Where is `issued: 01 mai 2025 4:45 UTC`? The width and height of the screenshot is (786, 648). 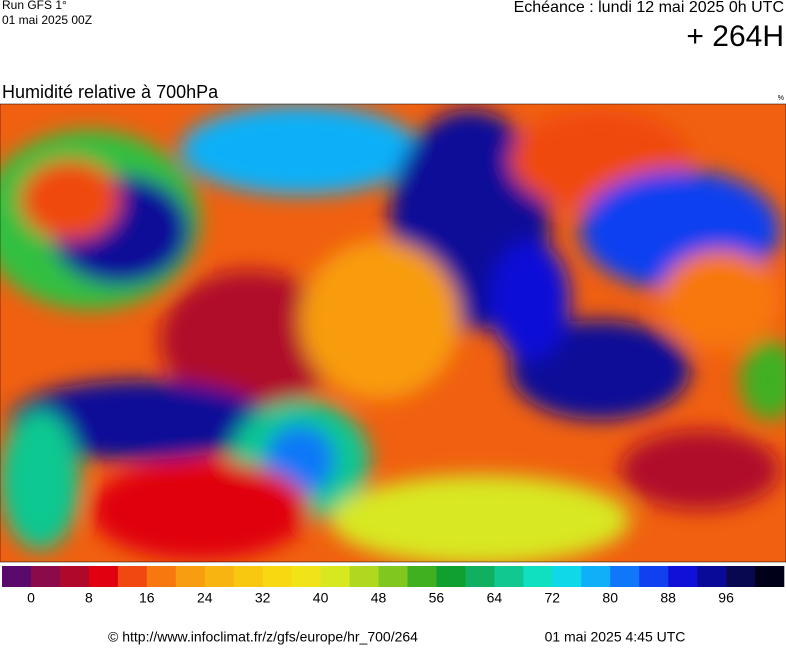 issued: 01 mai 2025 4:45 UTC is located at coordinates (615, 637).